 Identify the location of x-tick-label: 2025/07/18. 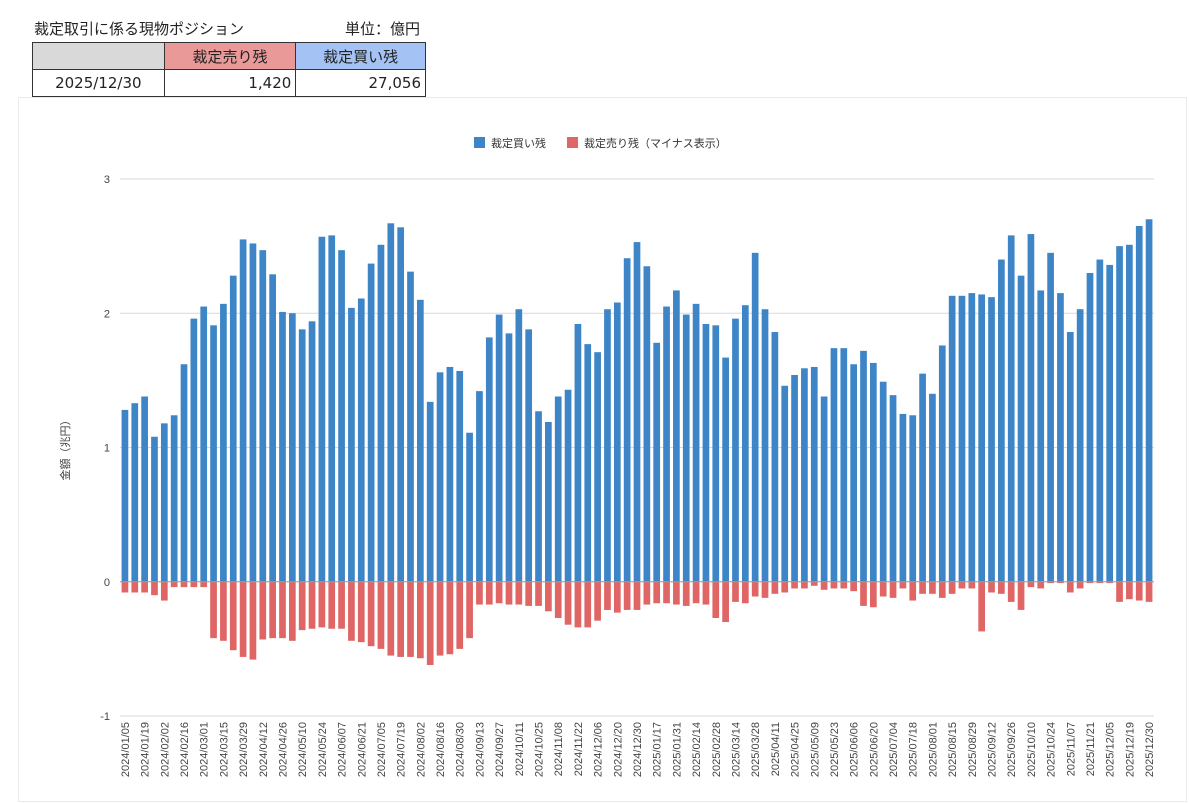
(914, 749).